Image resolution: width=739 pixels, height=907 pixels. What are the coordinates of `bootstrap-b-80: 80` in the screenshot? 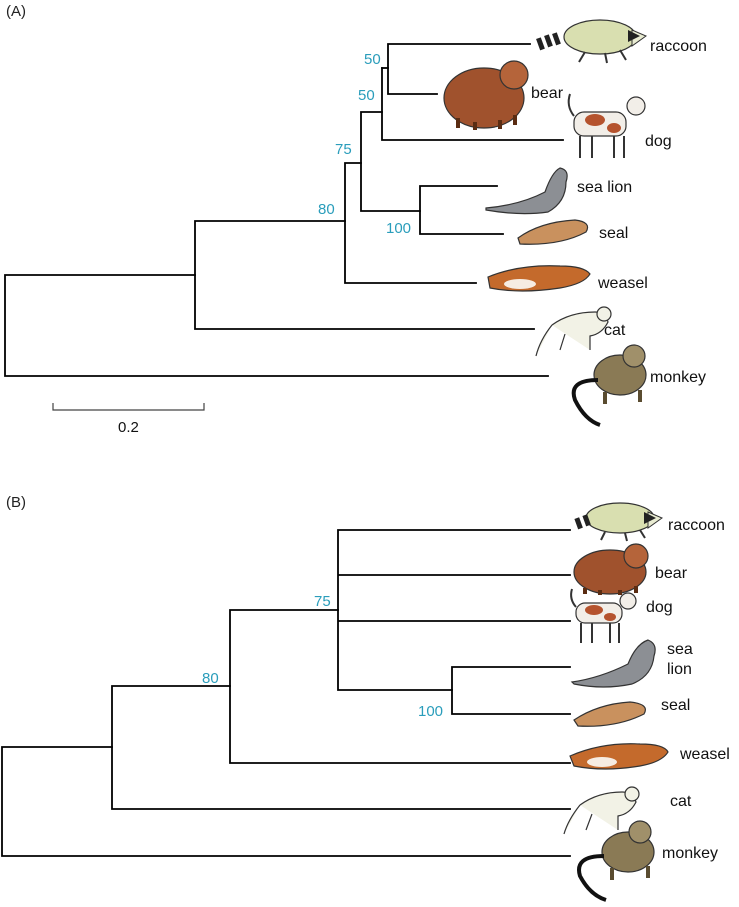 It's located at (210, 678).